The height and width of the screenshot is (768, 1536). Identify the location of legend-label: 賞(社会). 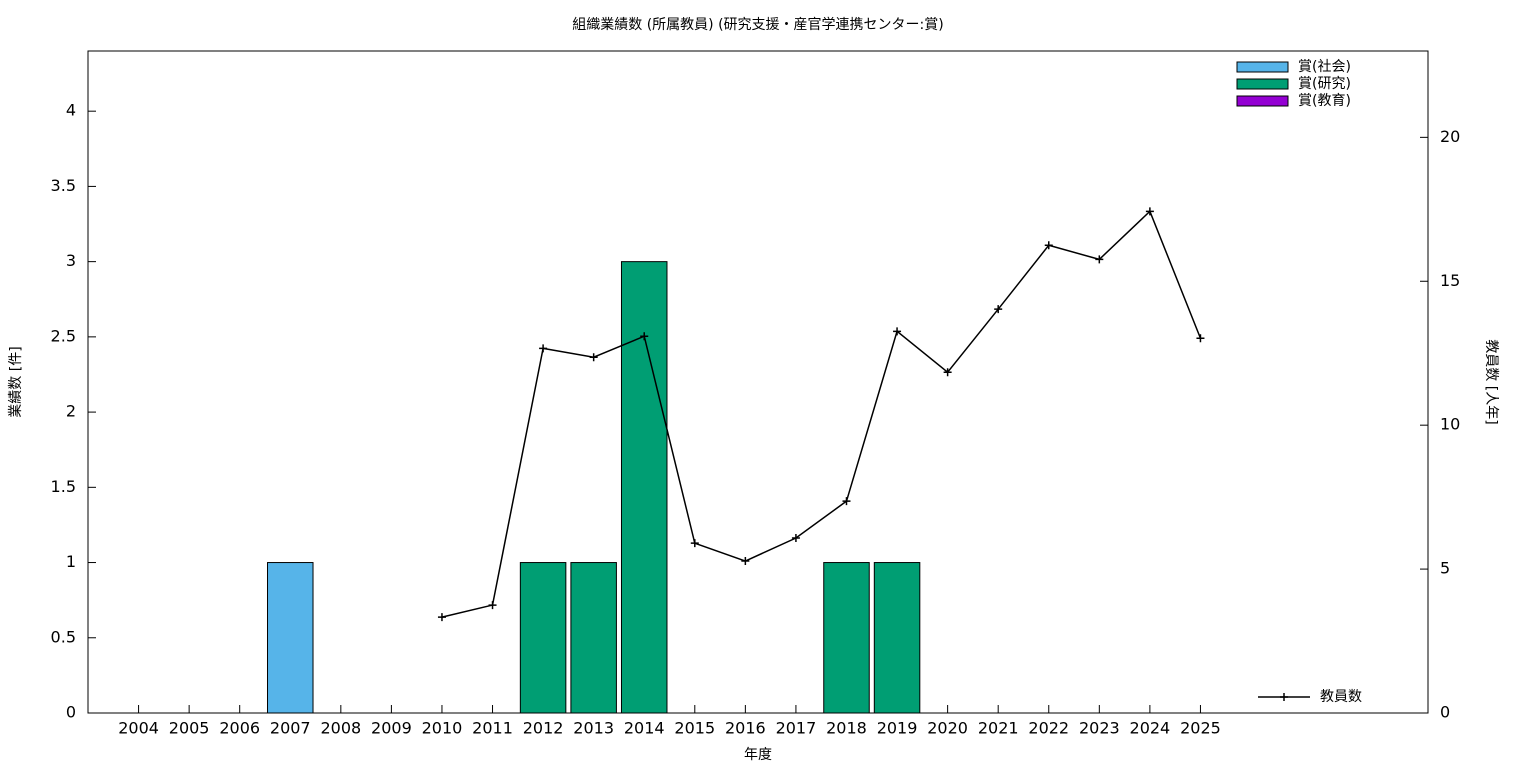
(1324, 67).